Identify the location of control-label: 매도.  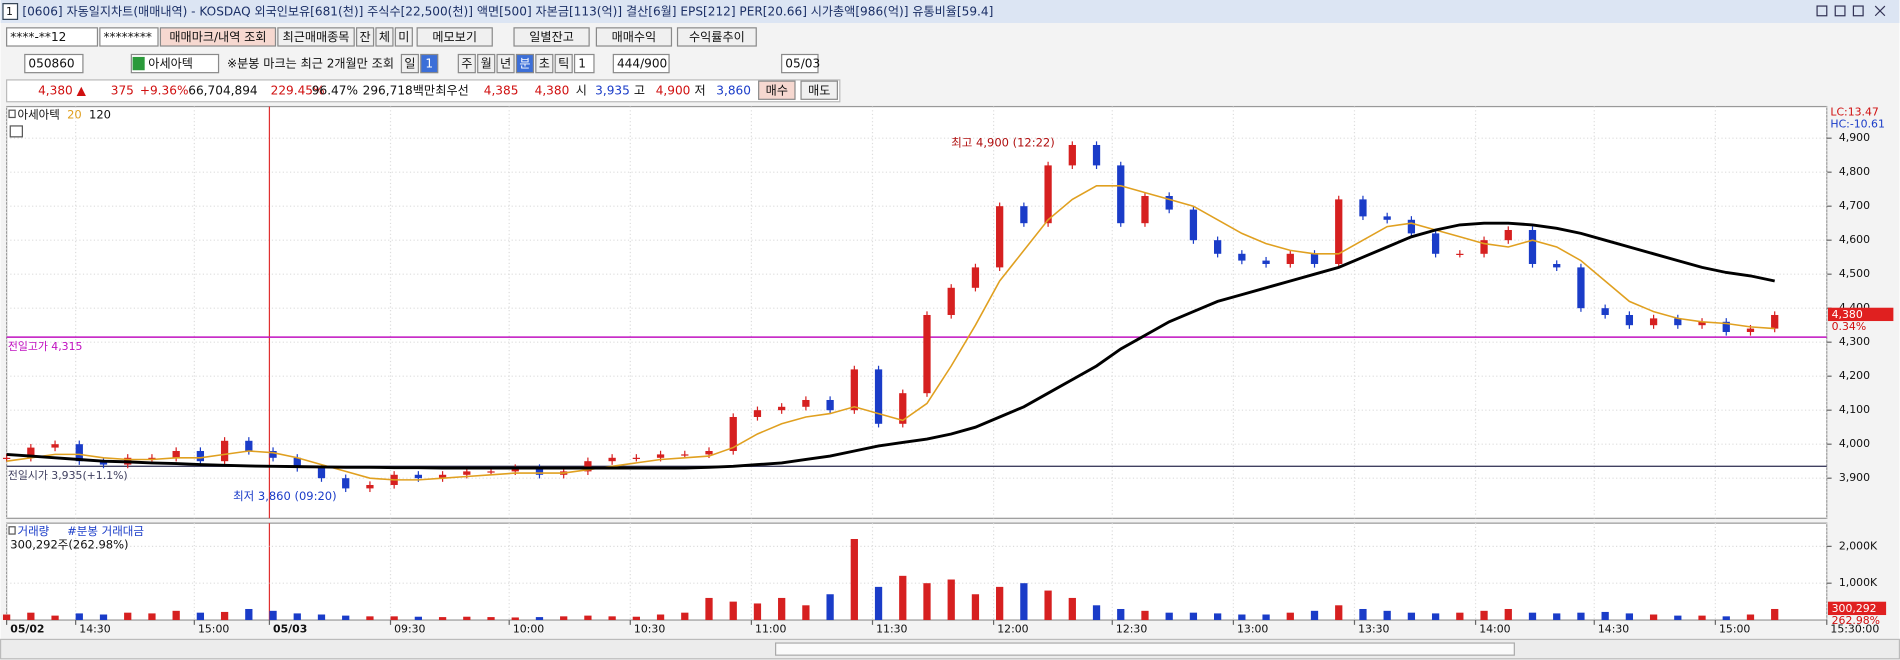
(819, 90).